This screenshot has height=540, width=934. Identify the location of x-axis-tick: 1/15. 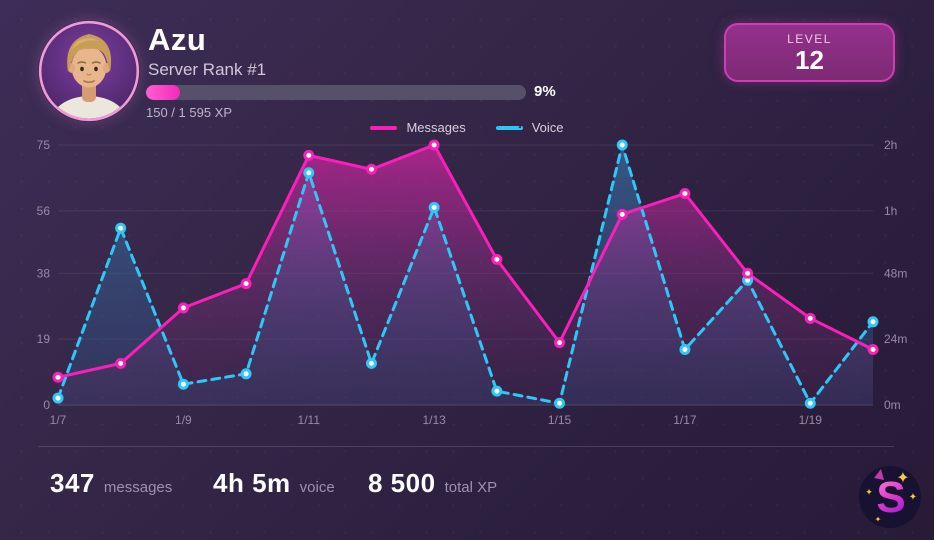
(560, 420).